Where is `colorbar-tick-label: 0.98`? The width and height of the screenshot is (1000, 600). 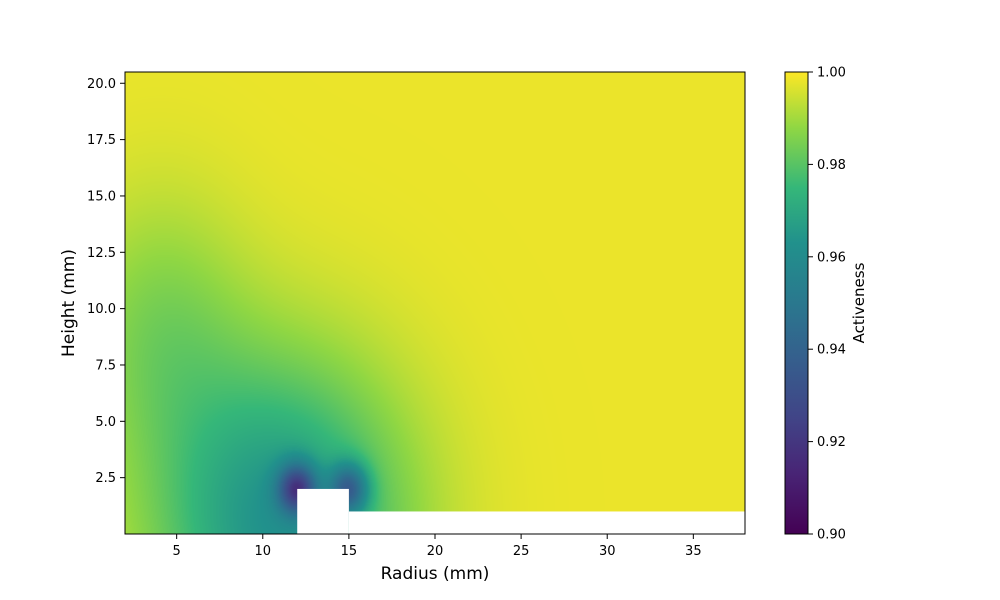
colorbar-tick-label: 0.98 is located at coordinates (831, 165).